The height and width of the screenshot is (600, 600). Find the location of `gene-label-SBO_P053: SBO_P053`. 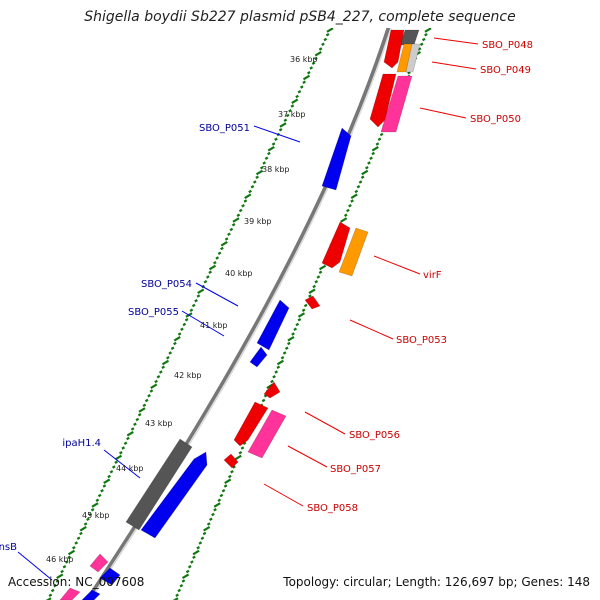

gene-label-SBO_P053: SBO_P053 is located at coordinates (421, 340).